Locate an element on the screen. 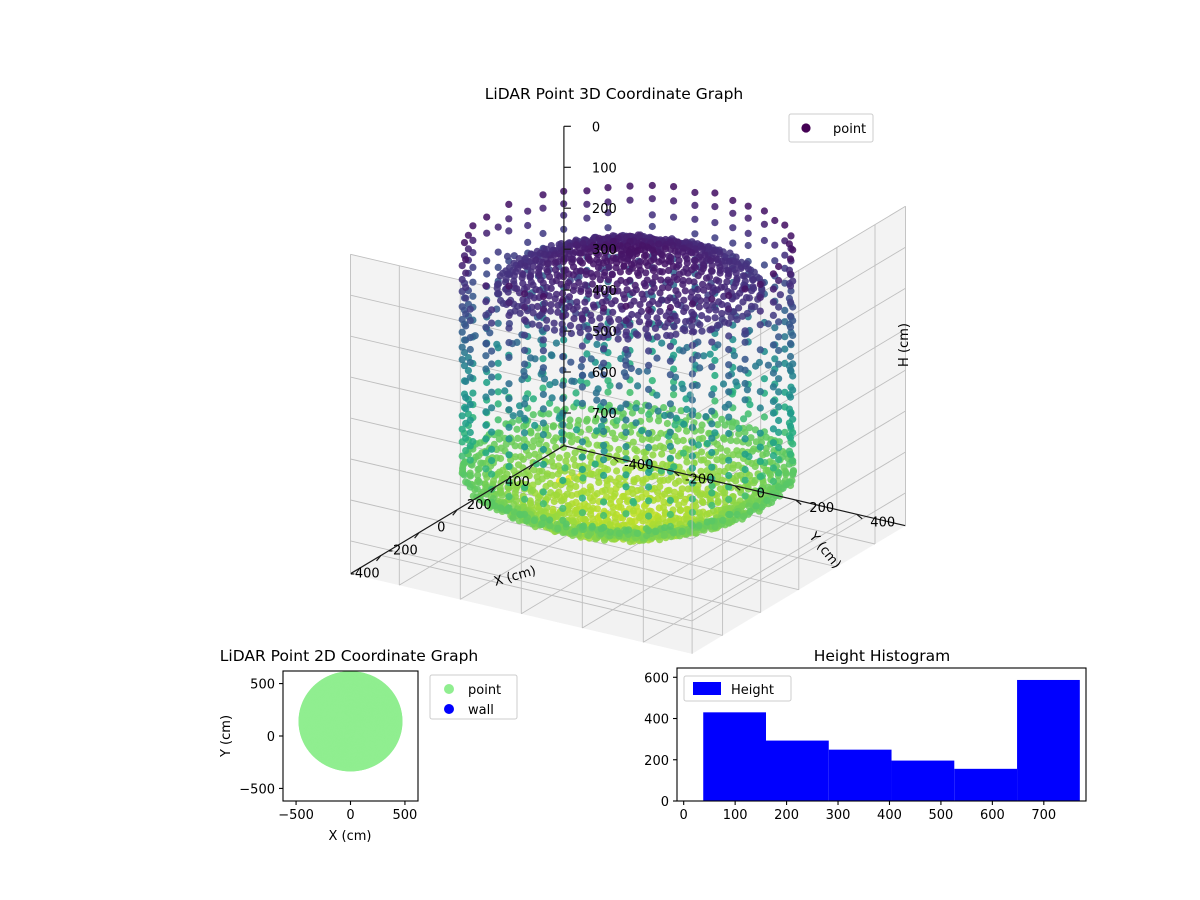  plot3d-legend-box is located at coordinates (831, 128).